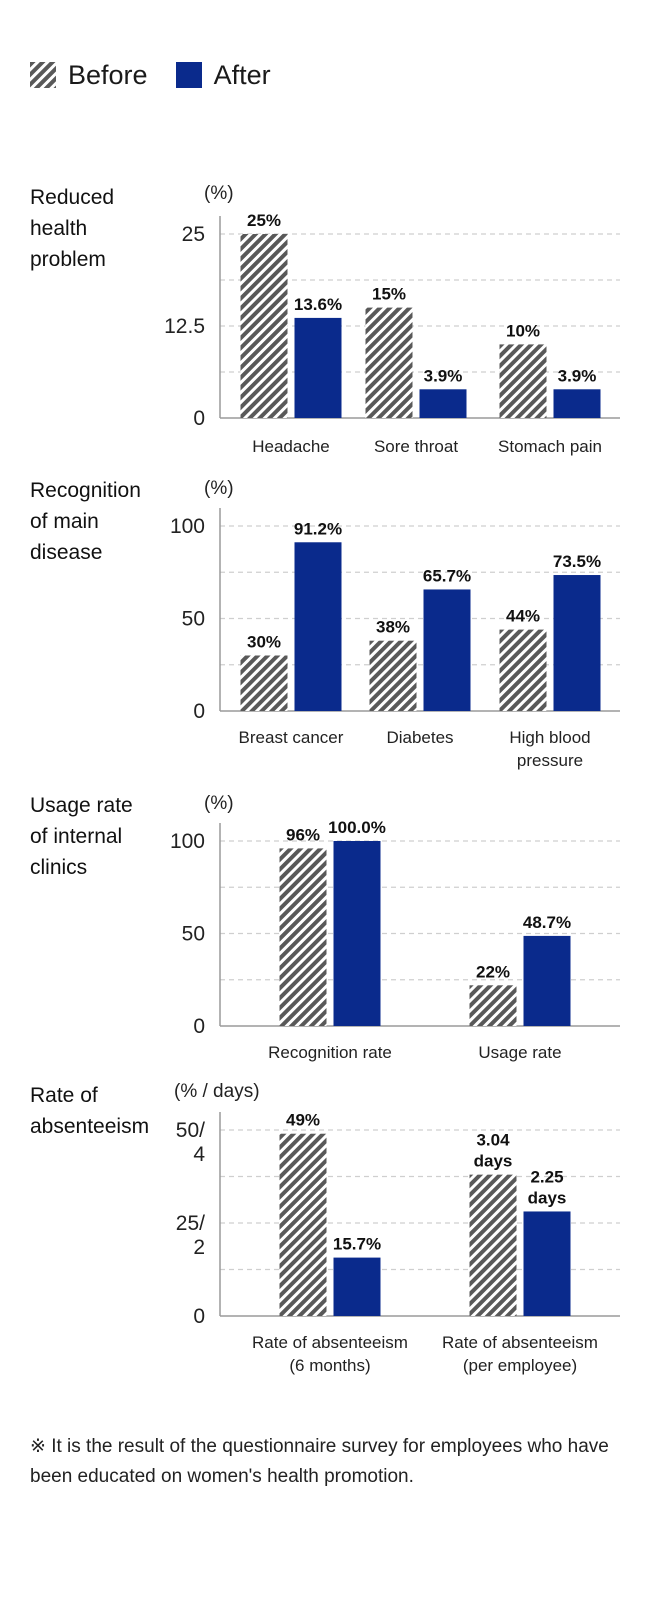  I want to click on y-tick-label: 50/4, so click(191, 1142).